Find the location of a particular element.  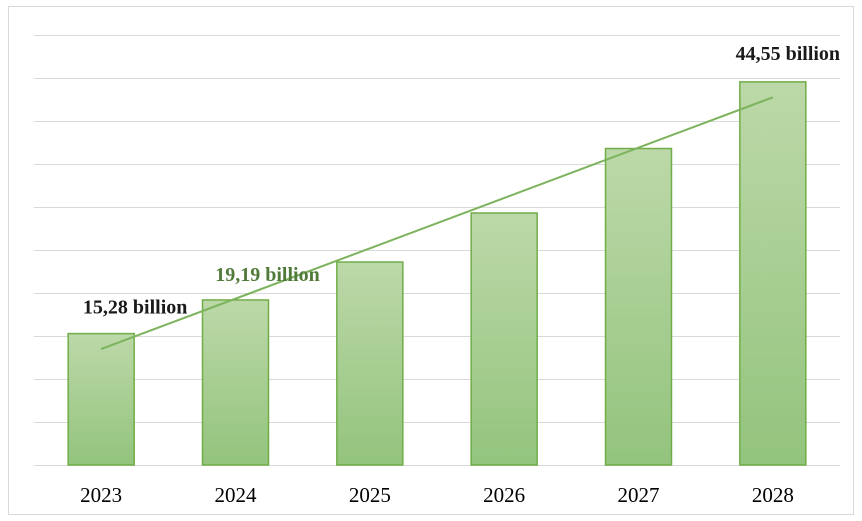

x-axis-ticks: 2023 2024 2025 2026 2027 2028 is located at coordinates (437, 495).